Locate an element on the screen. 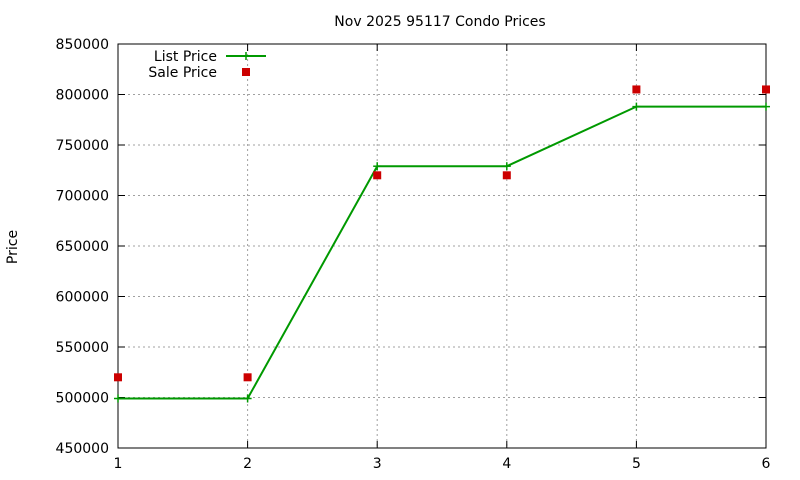 The width and height of the screenshot is (800, 480). x-tick-label: 4 is located at coordinates (506, 464).